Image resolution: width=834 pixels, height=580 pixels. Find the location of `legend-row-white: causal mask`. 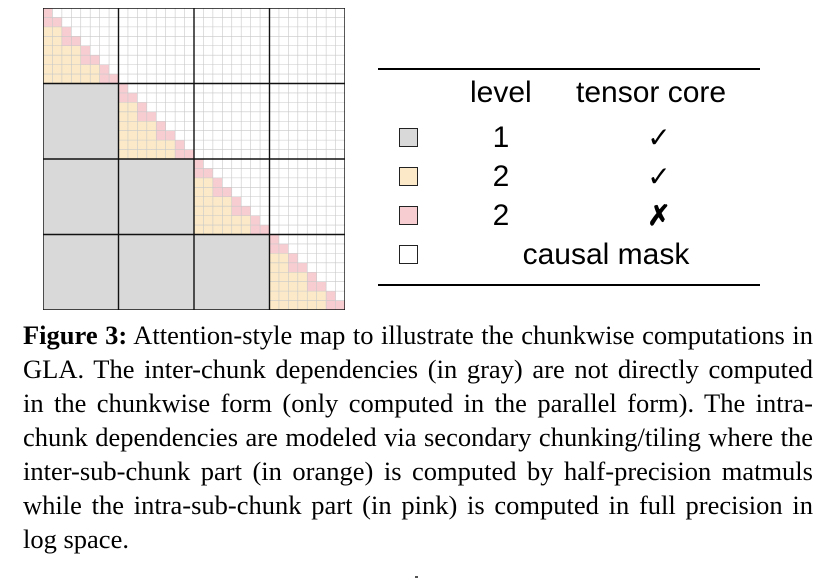

legend-row-white: causal mask is located at coordinates (569, 255).